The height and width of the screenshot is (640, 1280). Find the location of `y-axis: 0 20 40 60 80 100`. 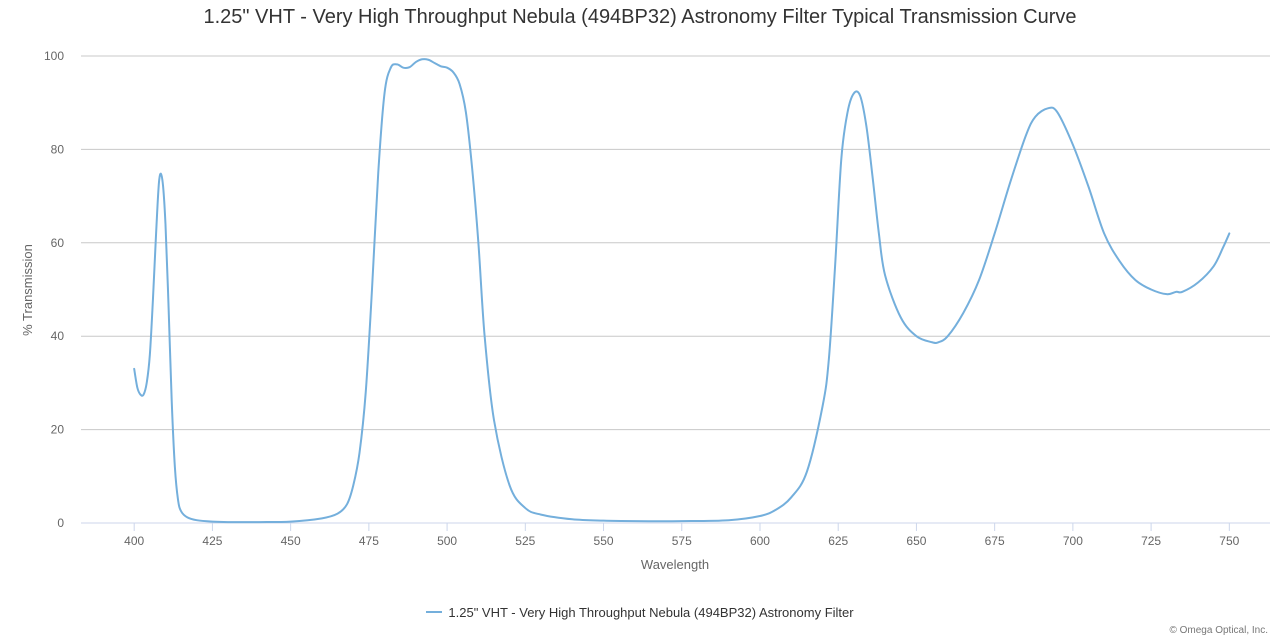

y-axis: 0 20 40 60 80 100 is located at coordinates (54, 289).